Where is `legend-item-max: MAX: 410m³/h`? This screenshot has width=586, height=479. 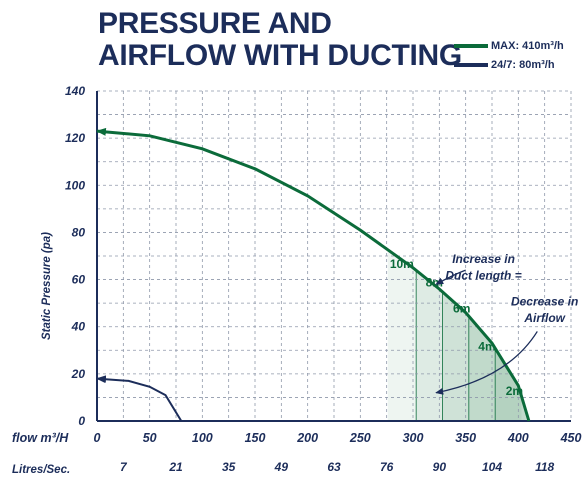 legend-item-max: MAX: 410m³/h is located at coordinates (520, 45).